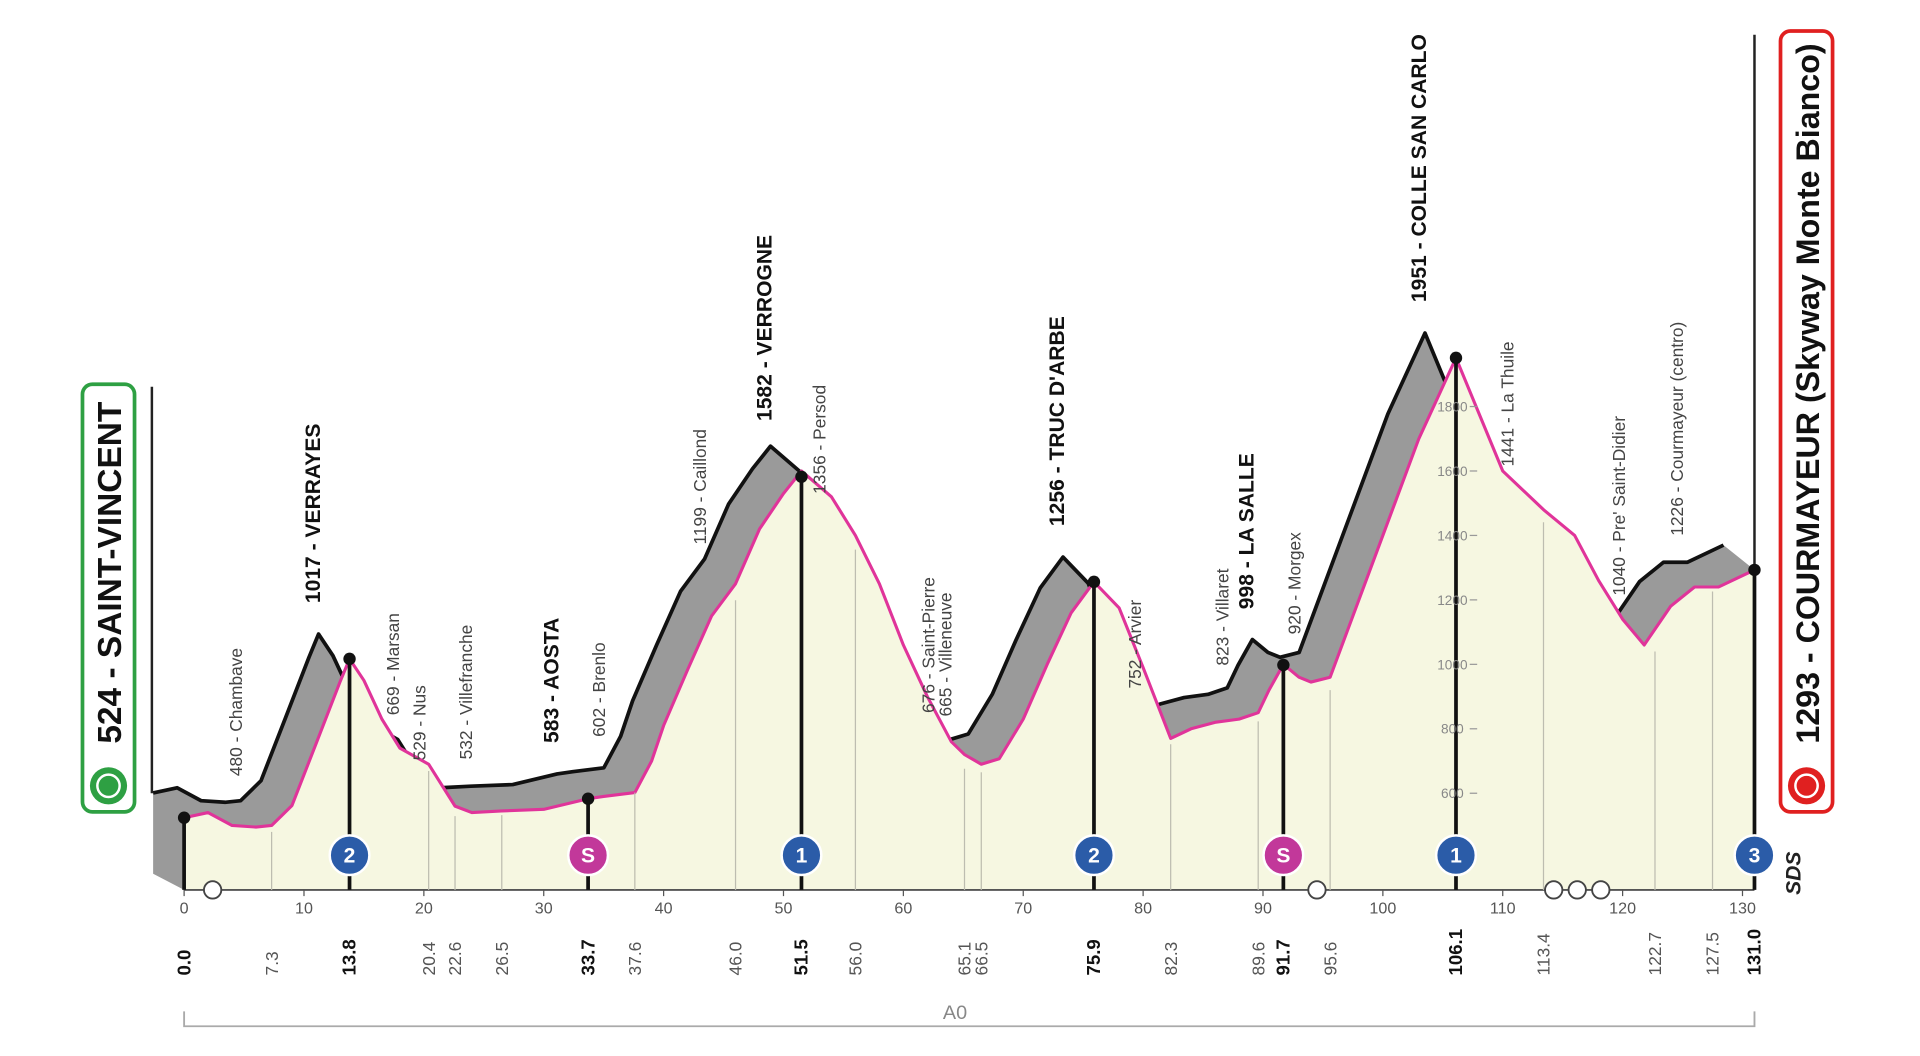 This screenshot has height=1056, width=1920. What do you see at coordinates (236, 712) in the screenshot?
I see `waypoint-label: 480 - Chambave` at bounding box center [236, 712].